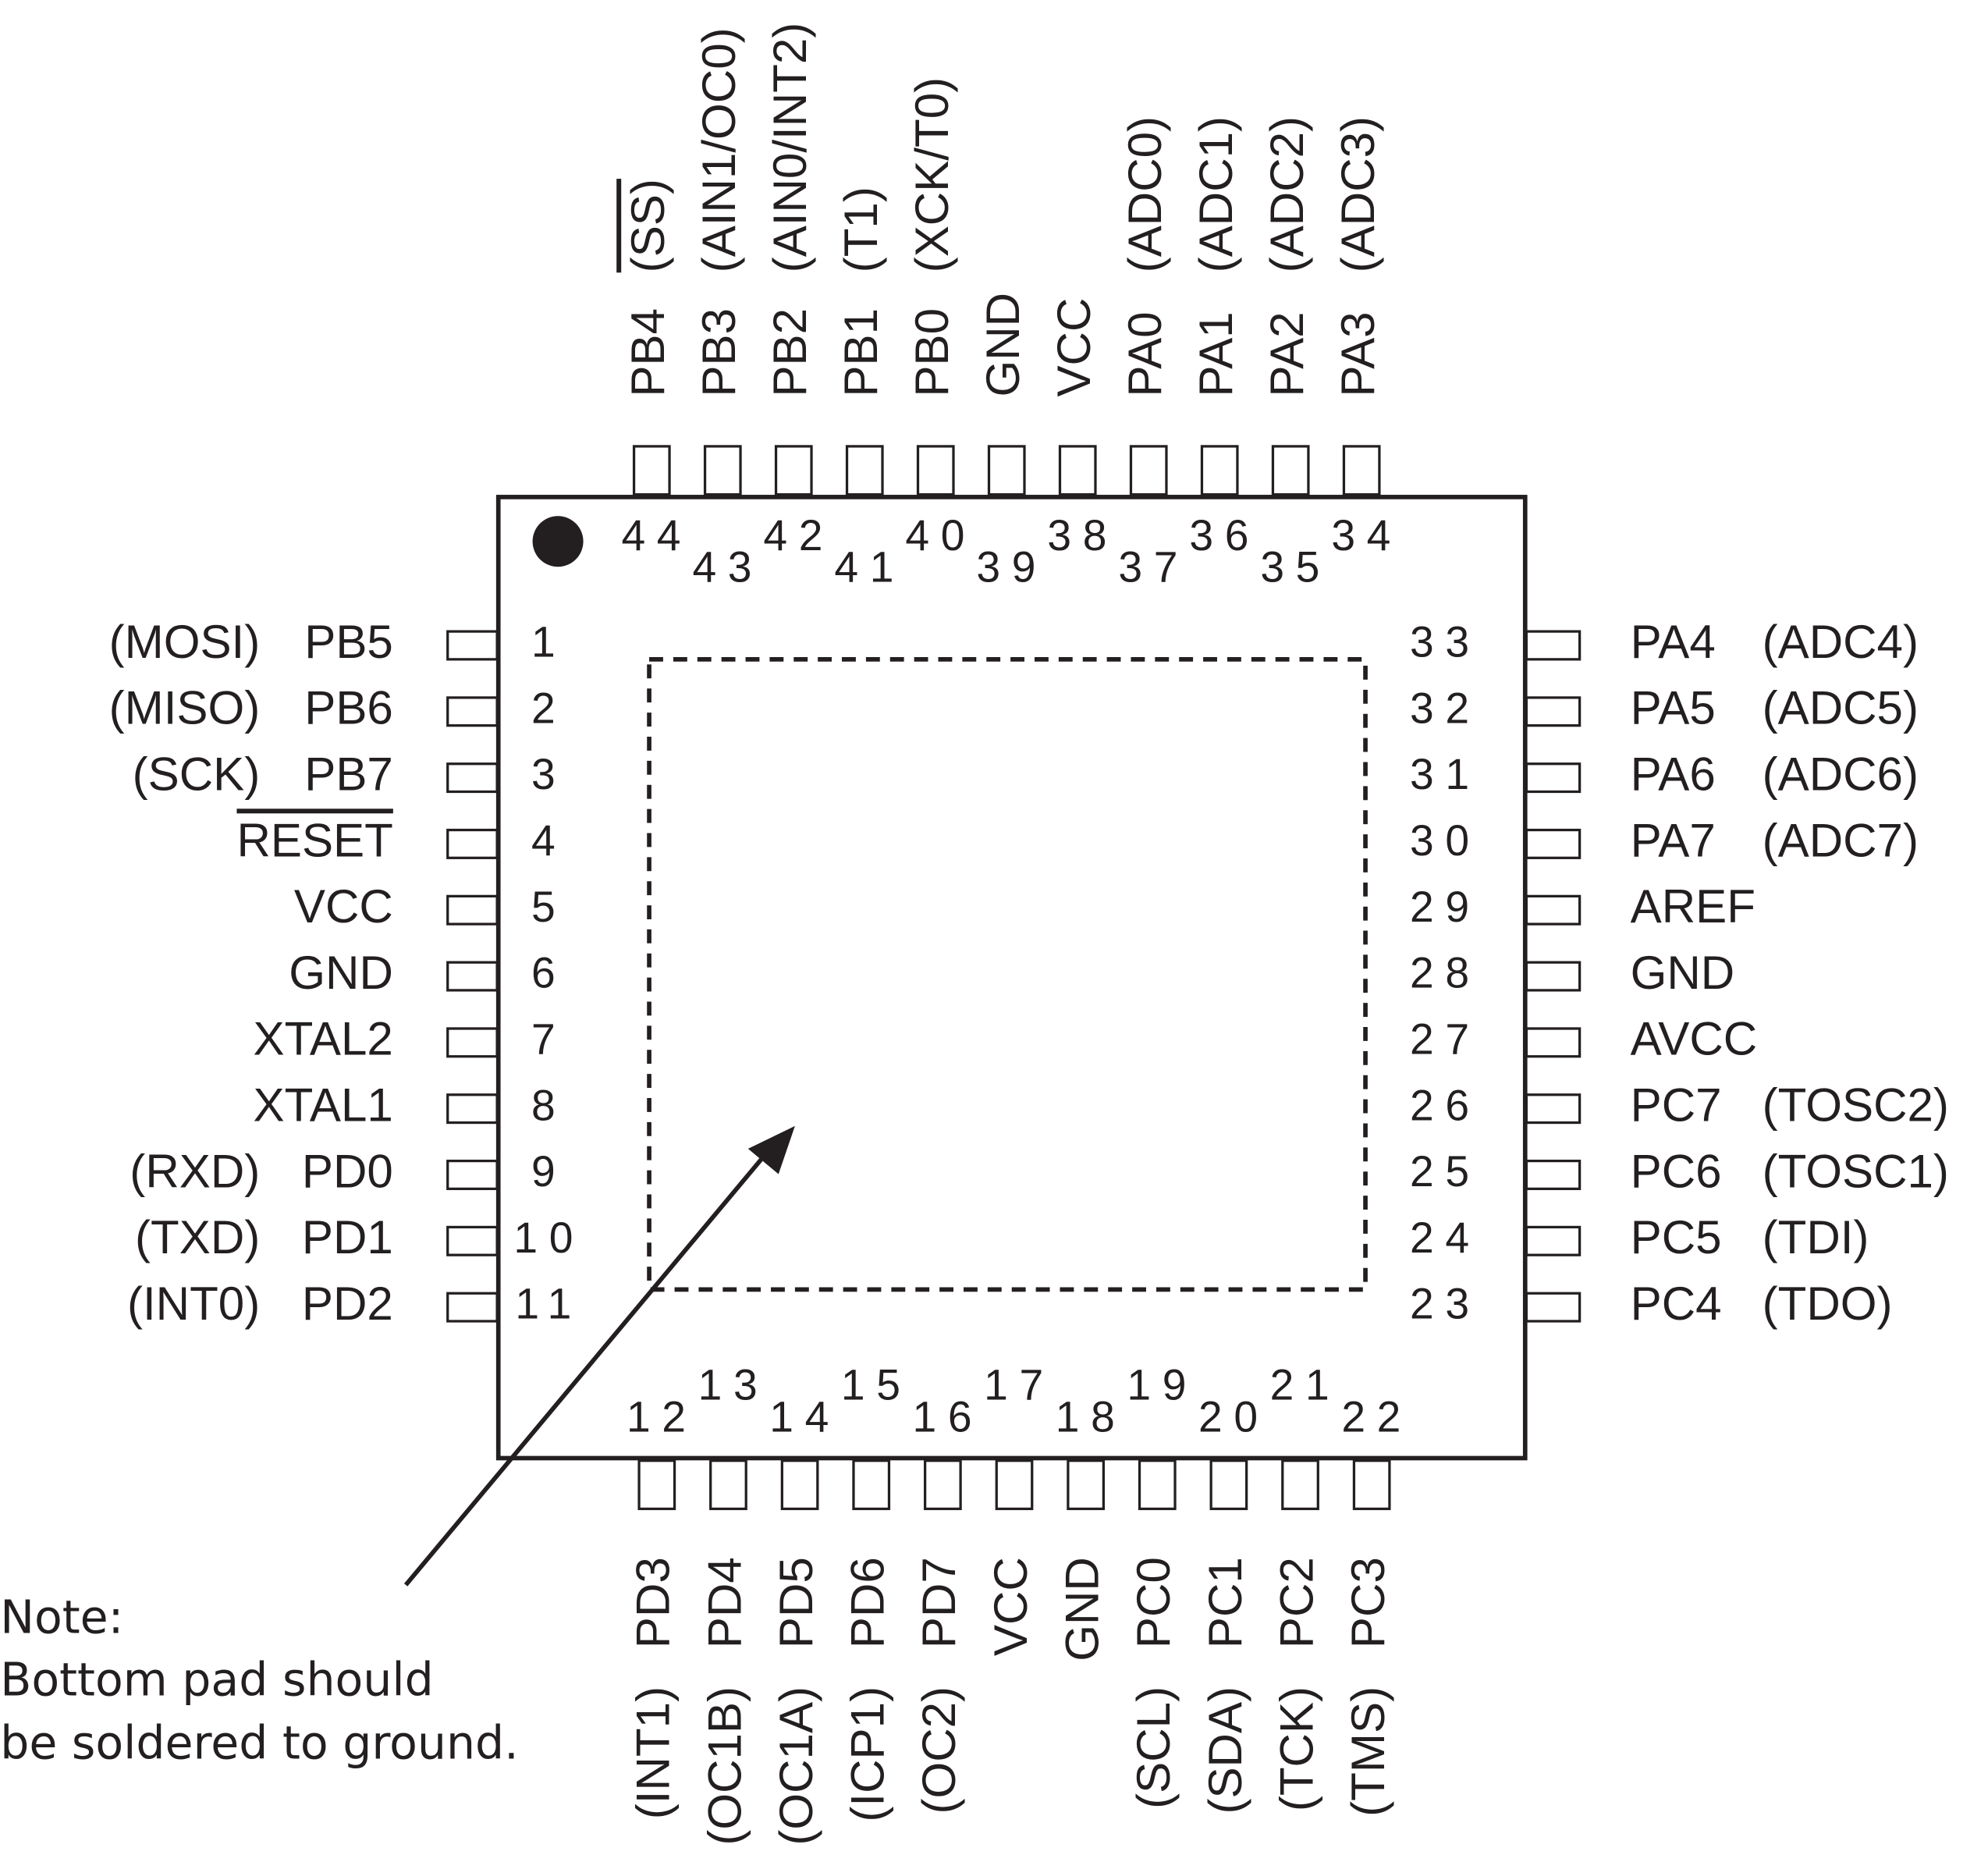 The height and width of the screenshot is (1855, 1988). I want to click on pin-name: PC6, so click(1676, 1171).